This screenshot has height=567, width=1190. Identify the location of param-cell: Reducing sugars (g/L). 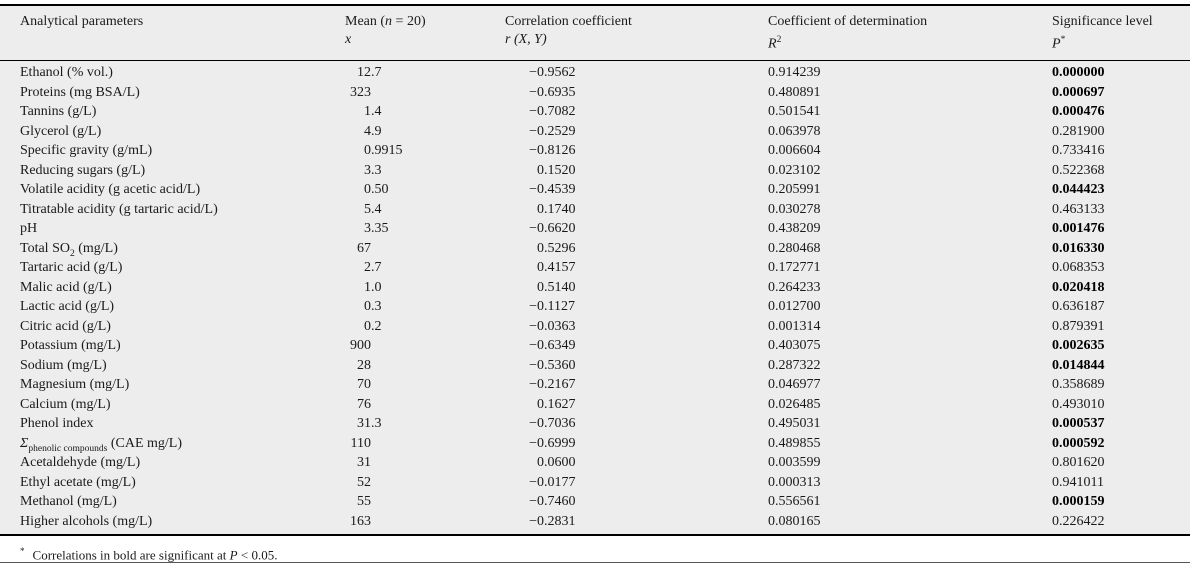
(83, 170).